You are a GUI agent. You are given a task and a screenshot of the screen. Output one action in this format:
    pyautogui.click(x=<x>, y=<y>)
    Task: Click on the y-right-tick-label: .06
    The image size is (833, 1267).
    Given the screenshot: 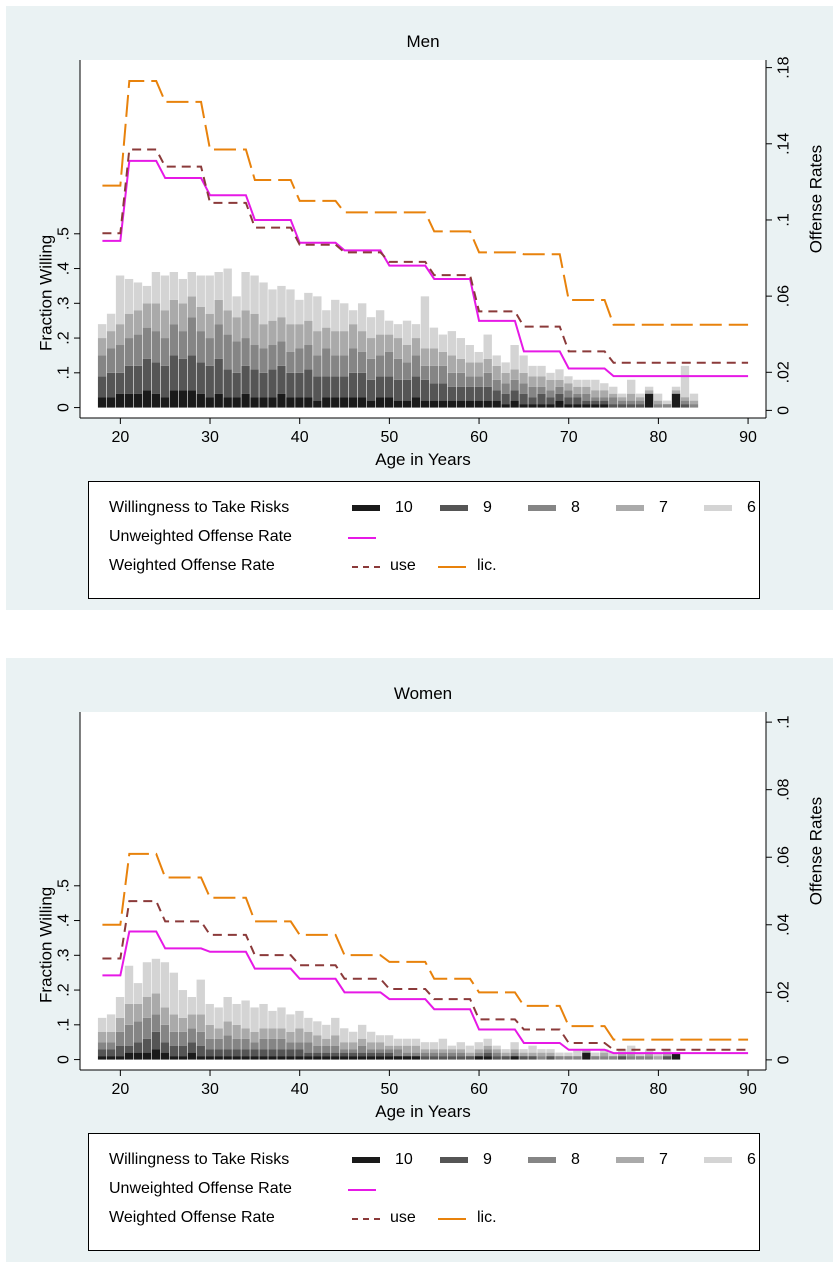 What is the action you would take?
    pyautogui.click(x=784, y=857)
    